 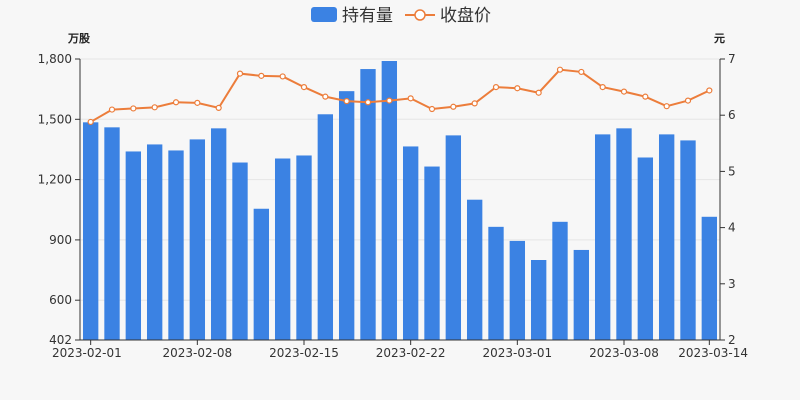 I want to click on legend-line-marker, so click(x=420, y=15).